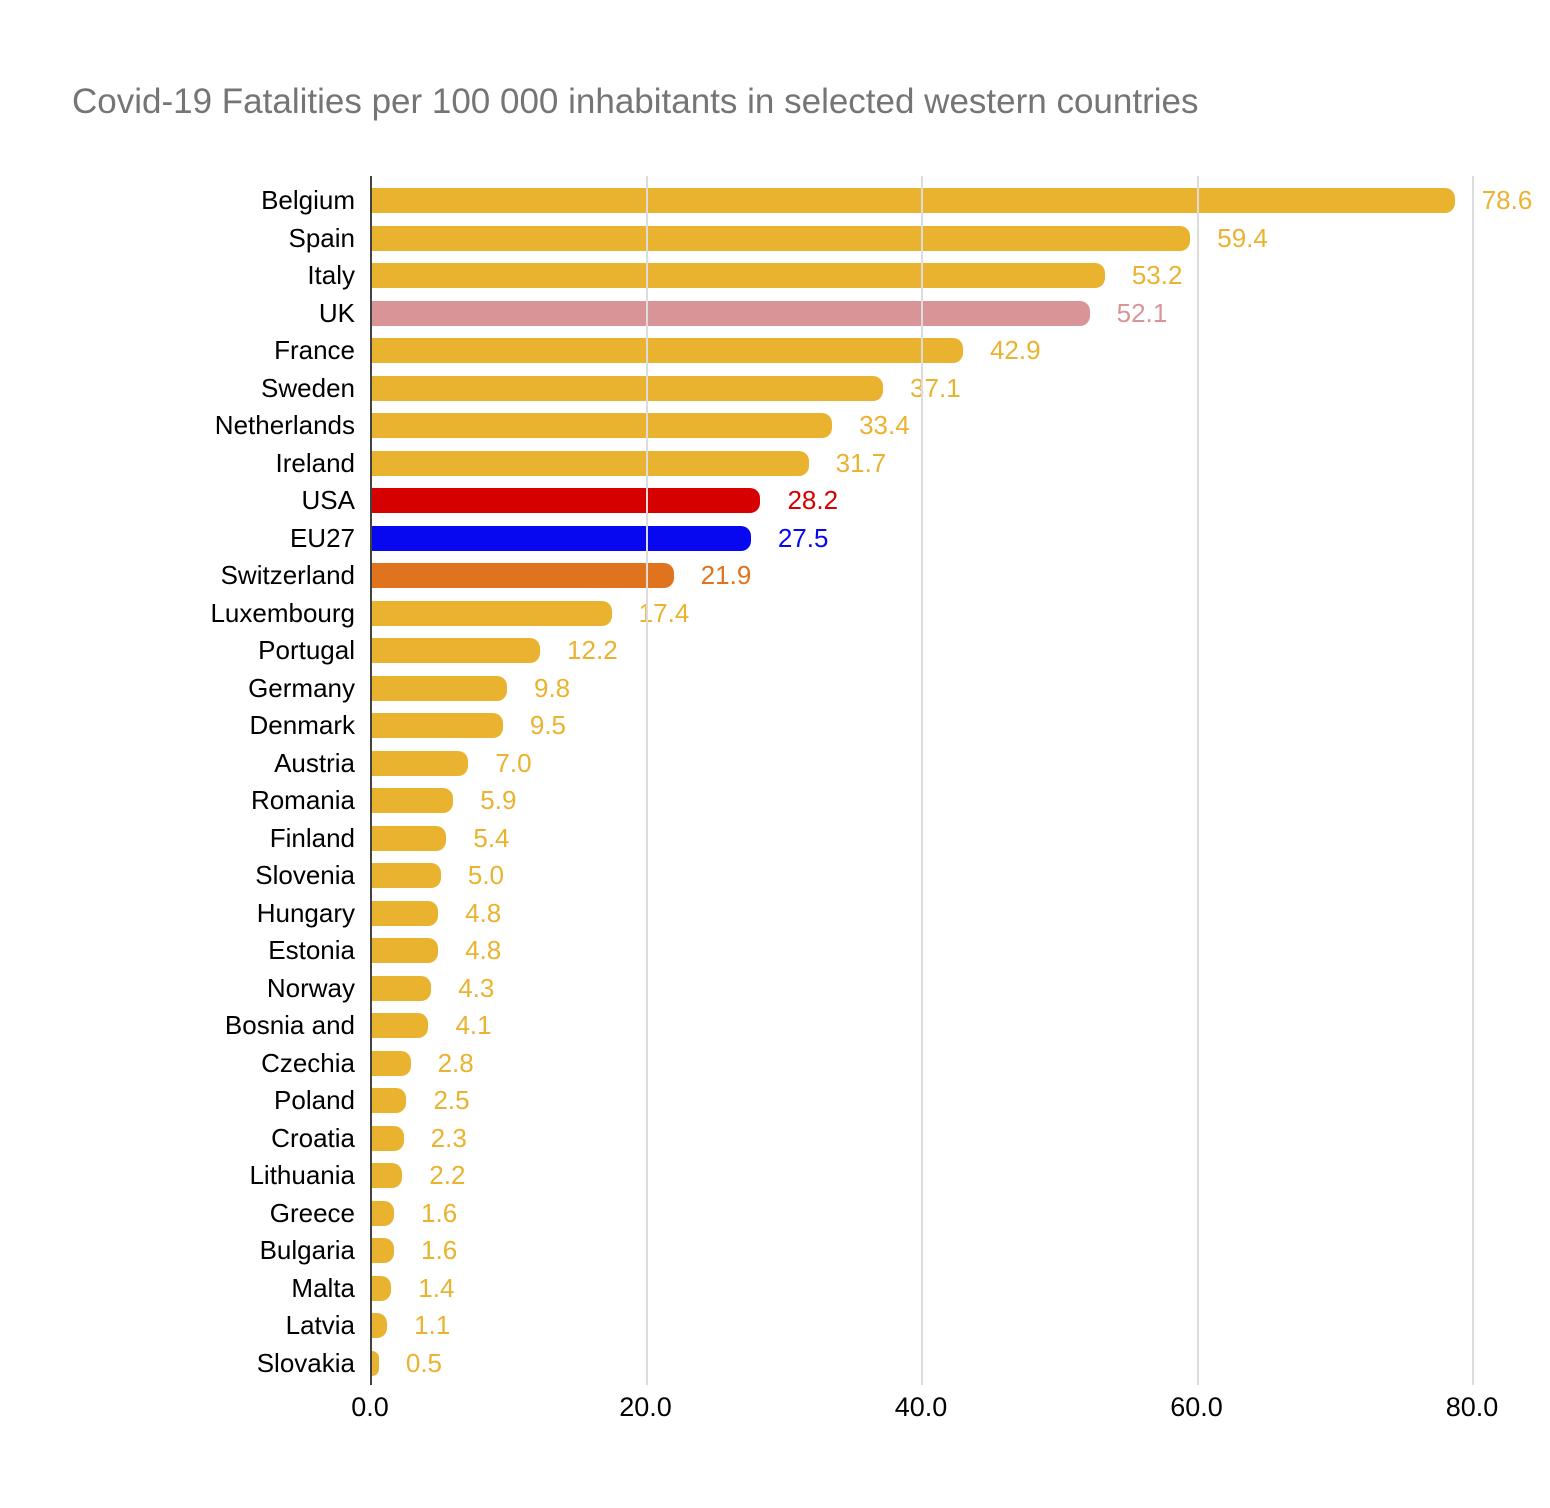 This screenshot has width=1550, height=1508. Describe the element at coordinates (548, 725) in the screenshot. I see `value-label: 9.5` at that location.